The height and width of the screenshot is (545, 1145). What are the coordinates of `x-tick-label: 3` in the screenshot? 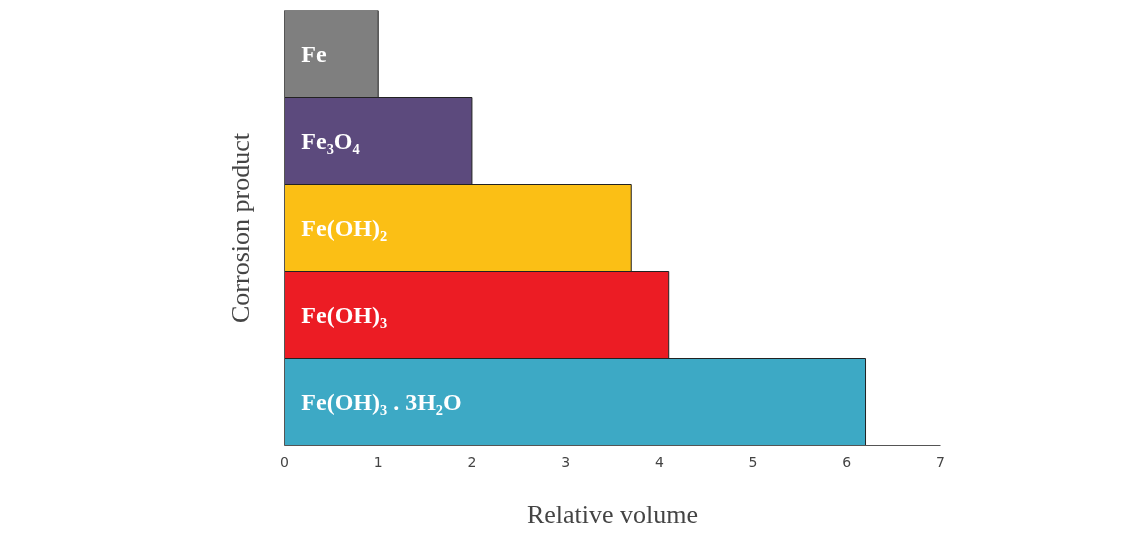 It's located at (566, 461).